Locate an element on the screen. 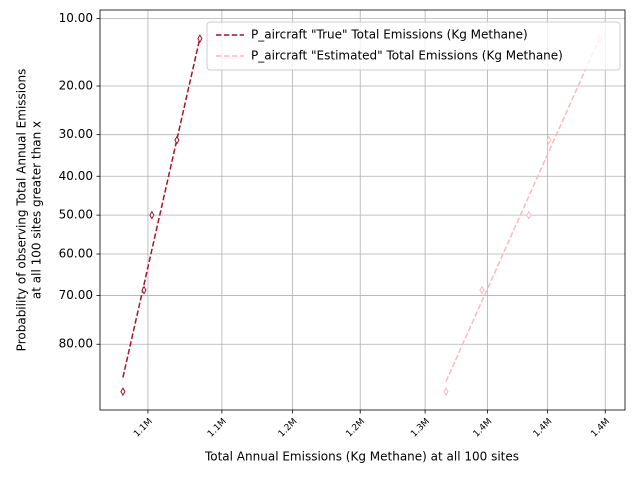 The height and width of the screenshot is (480, 640). legend-box is located at coordinates (413, 46).